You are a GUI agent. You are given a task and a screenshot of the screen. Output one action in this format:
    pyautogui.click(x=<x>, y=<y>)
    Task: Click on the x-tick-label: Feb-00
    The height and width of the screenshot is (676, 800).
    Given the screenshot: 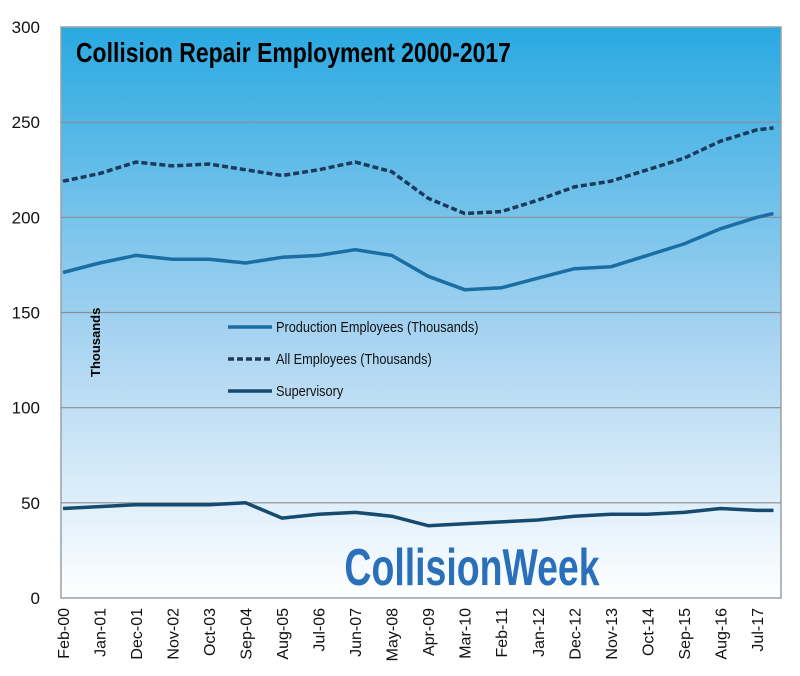 What is the action you would take?
    pyautogui.click(x=64, y=633)
    